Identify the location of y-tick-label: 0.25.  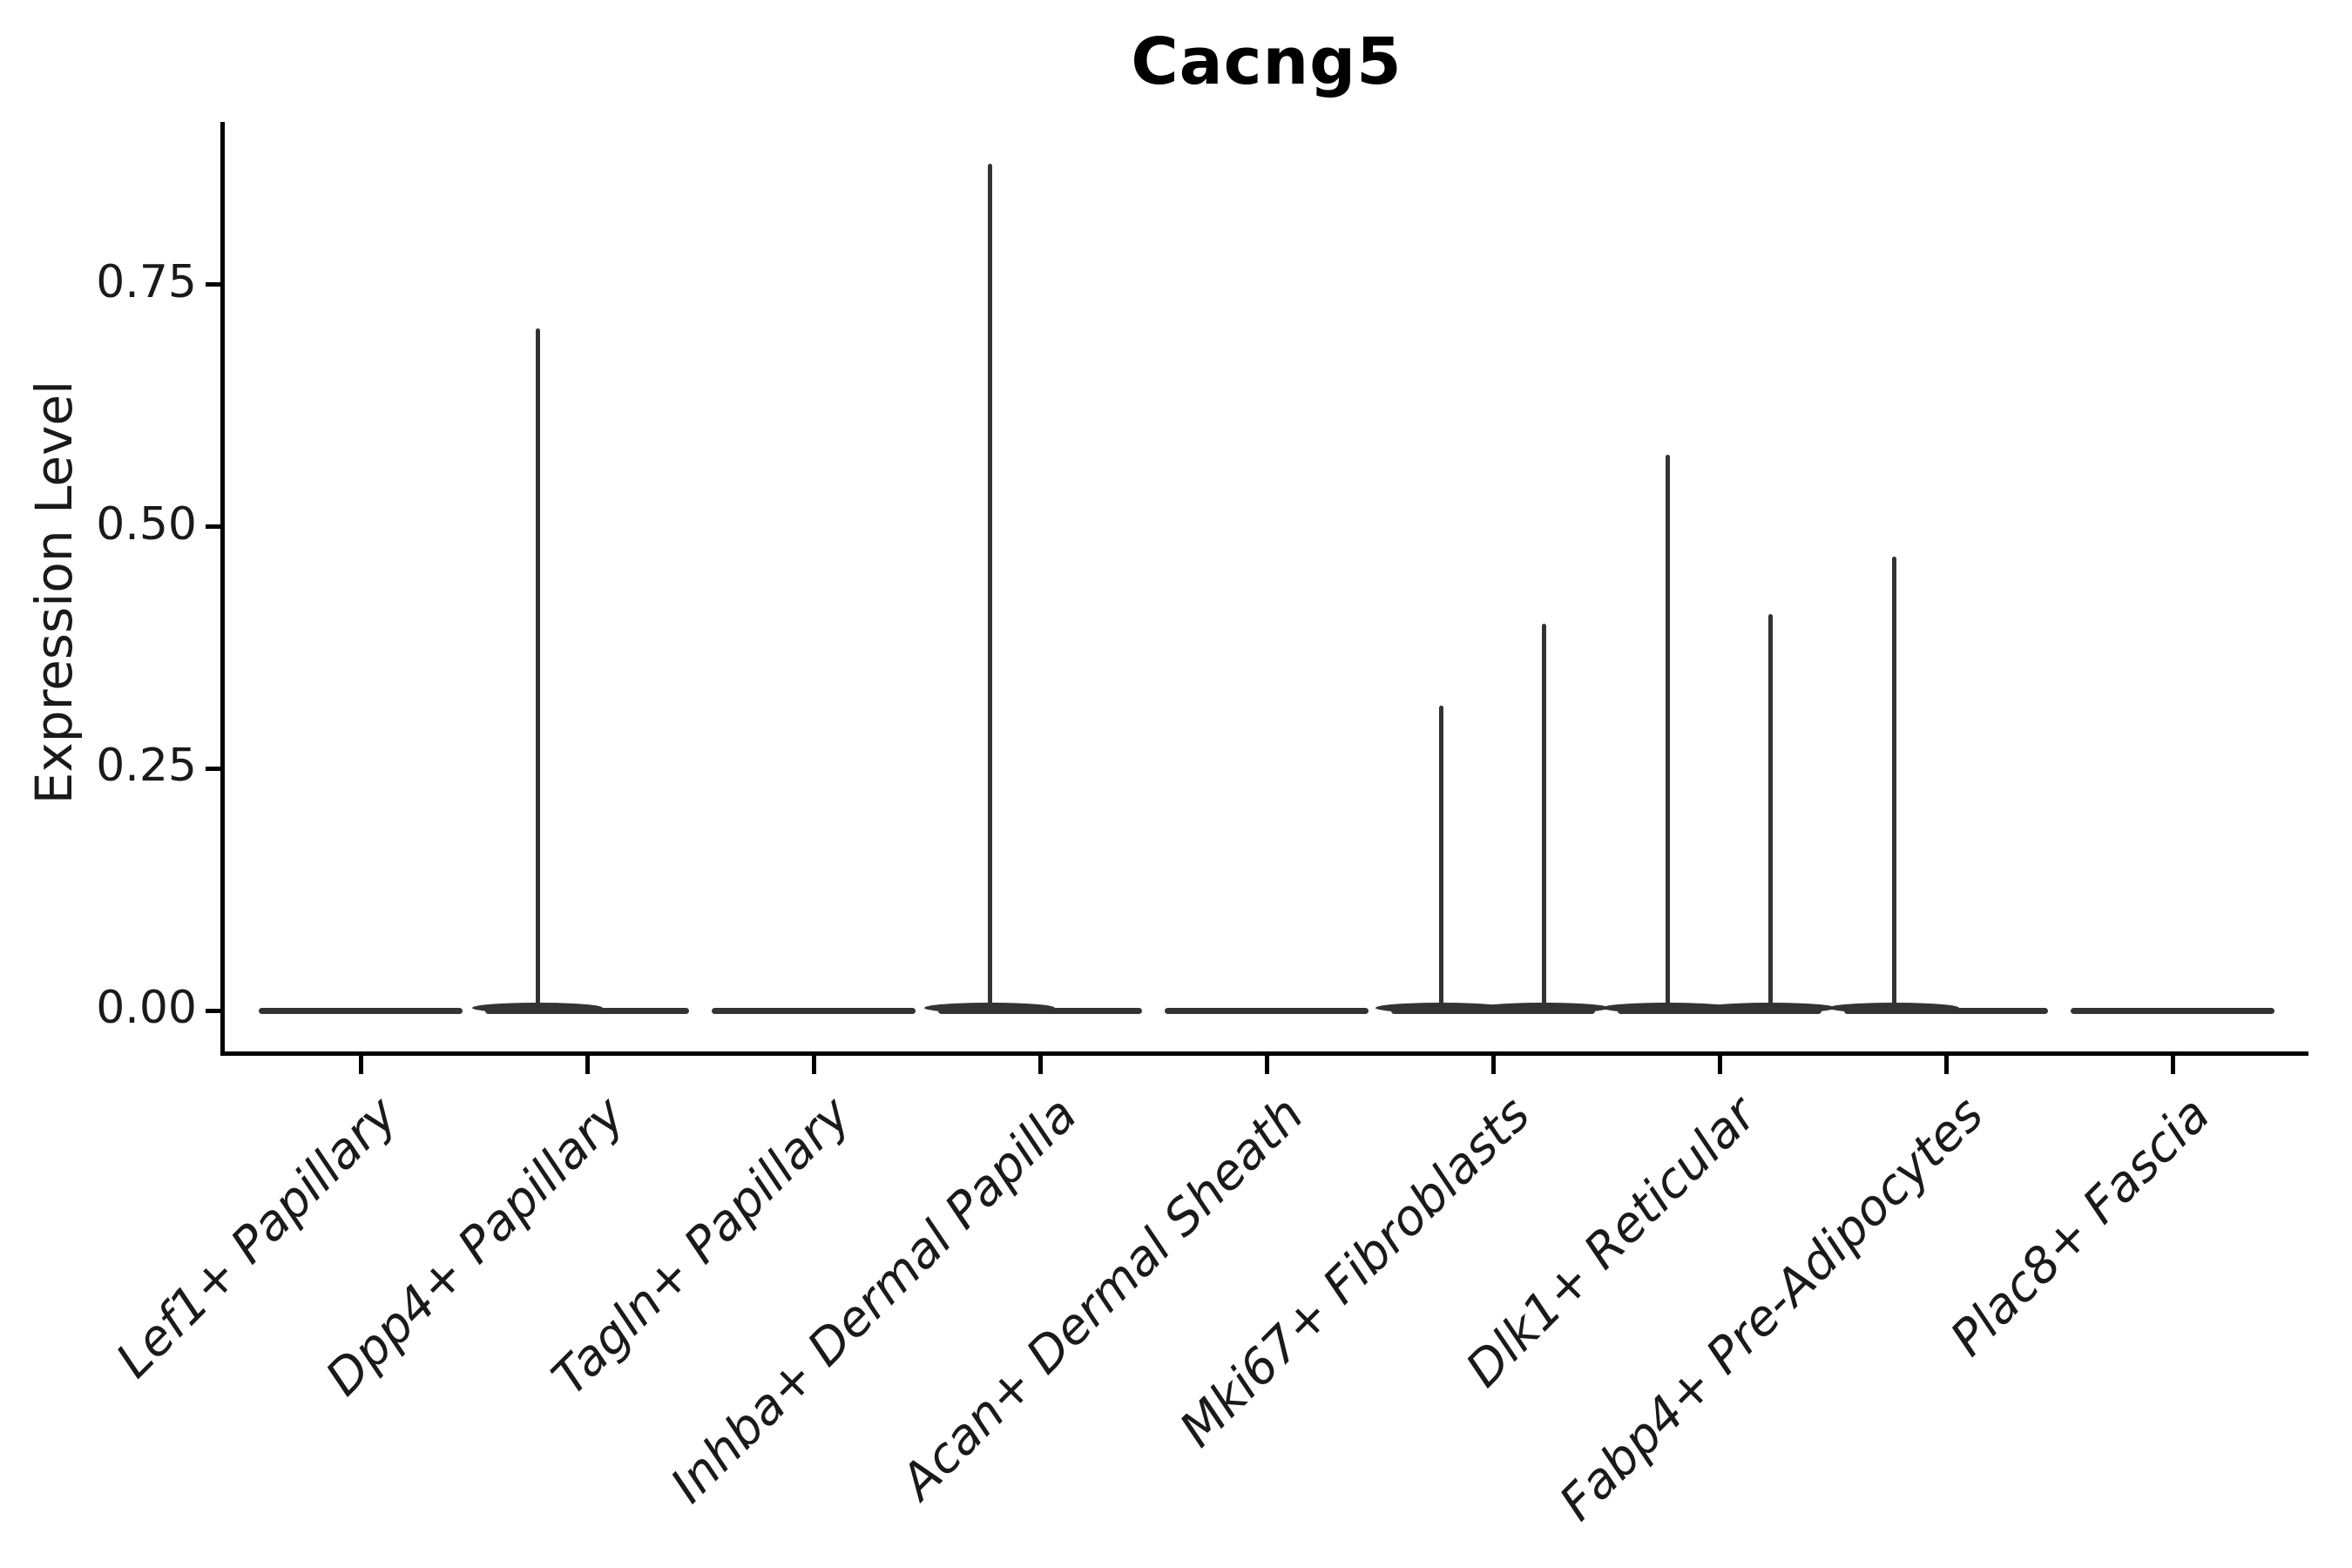
(146, 766).